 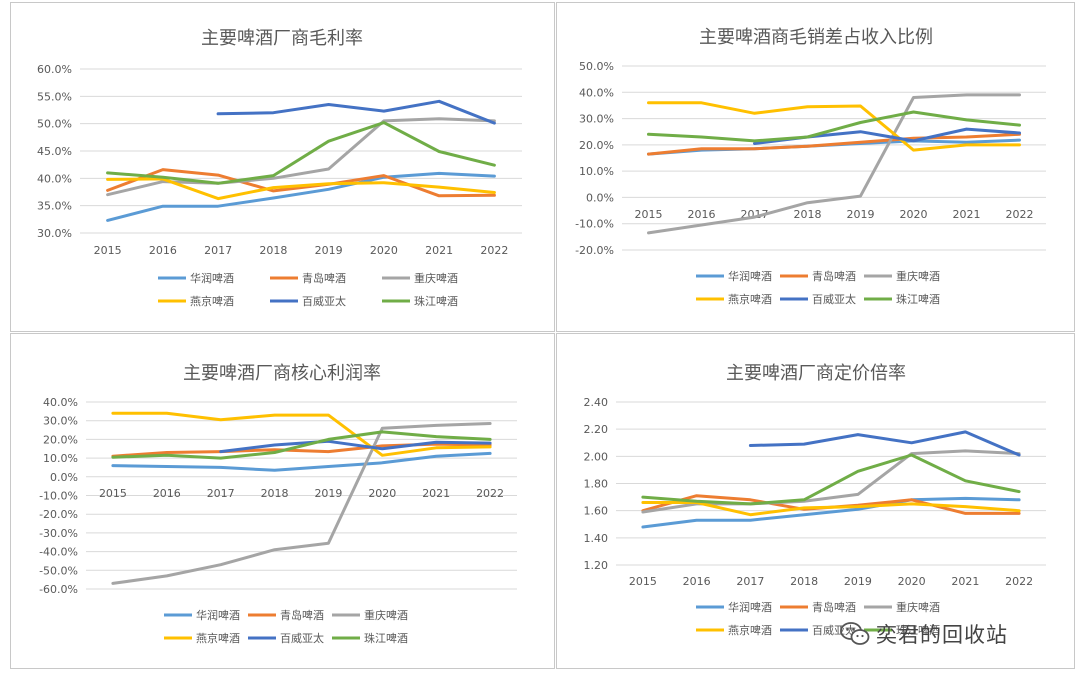 I want to click on watermark: 奕君的回收站, so click(x=924, y=634).